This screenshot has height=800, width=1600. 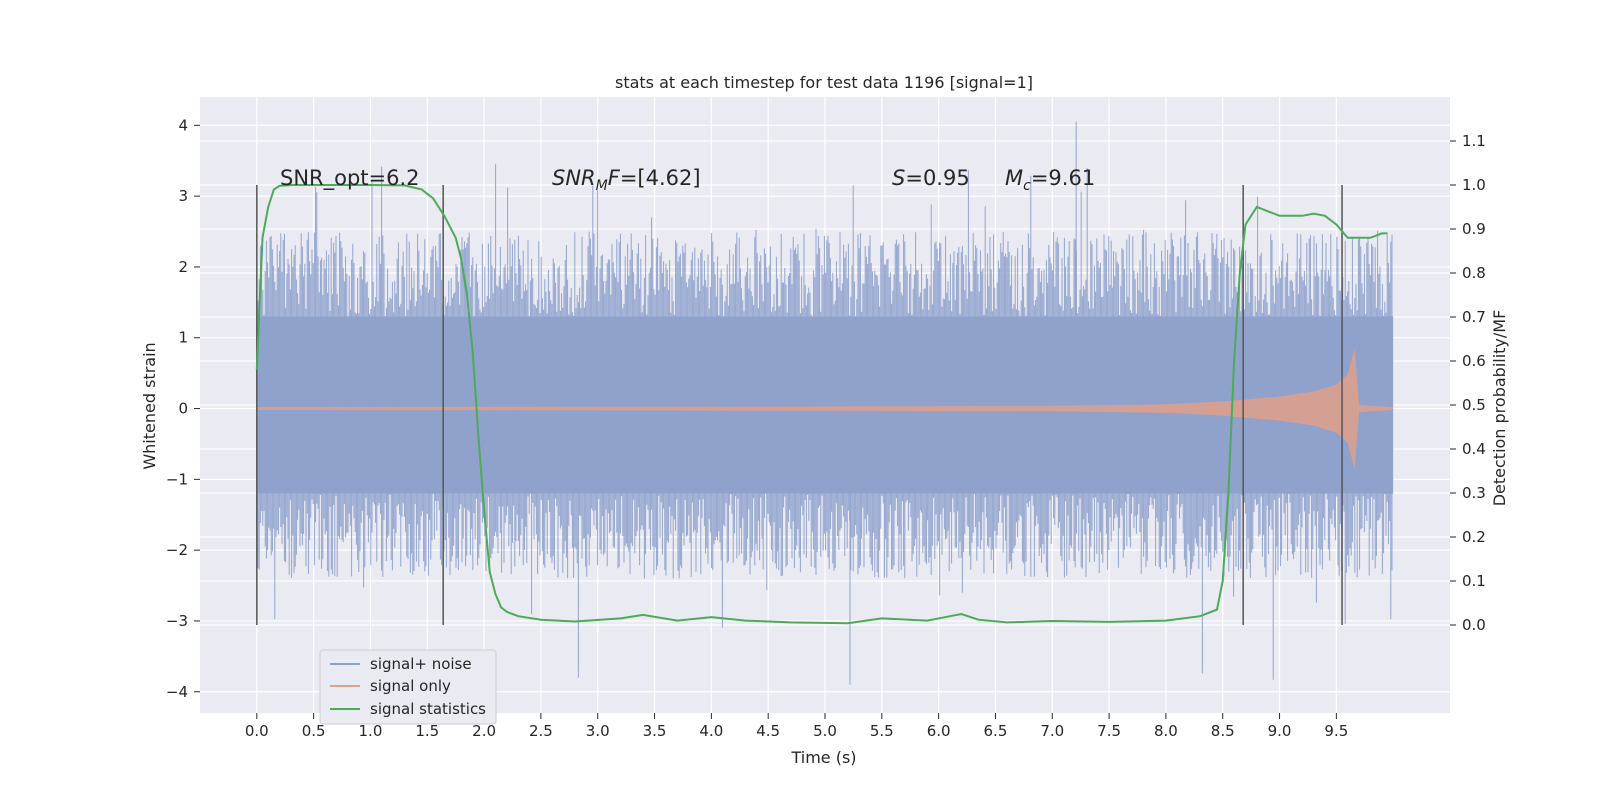 What do you see at coordinates (937, 178) in the screenshot?
I see `s-value: =0.95` at bounding box center [937, 178].